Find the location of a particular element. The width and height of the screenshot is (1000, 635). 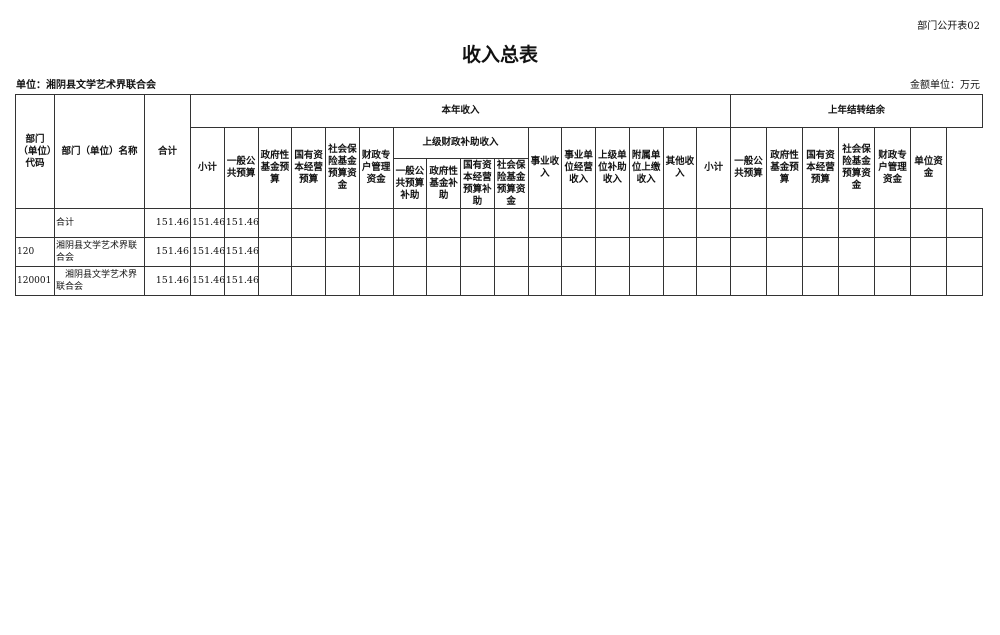

header-current-col: 社会保险基金预算资金 is located at coordinates (342, 168).